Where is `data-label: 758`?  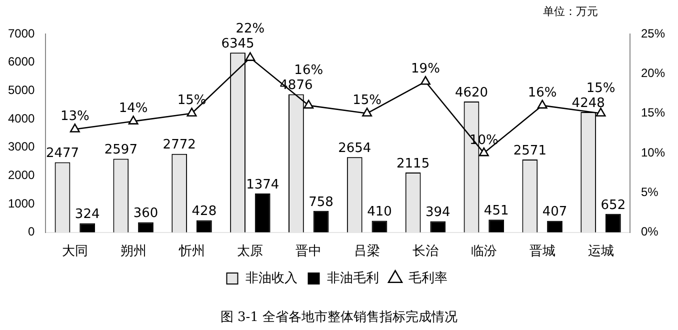 data-label: 758 is located at coordinates (321, 202).